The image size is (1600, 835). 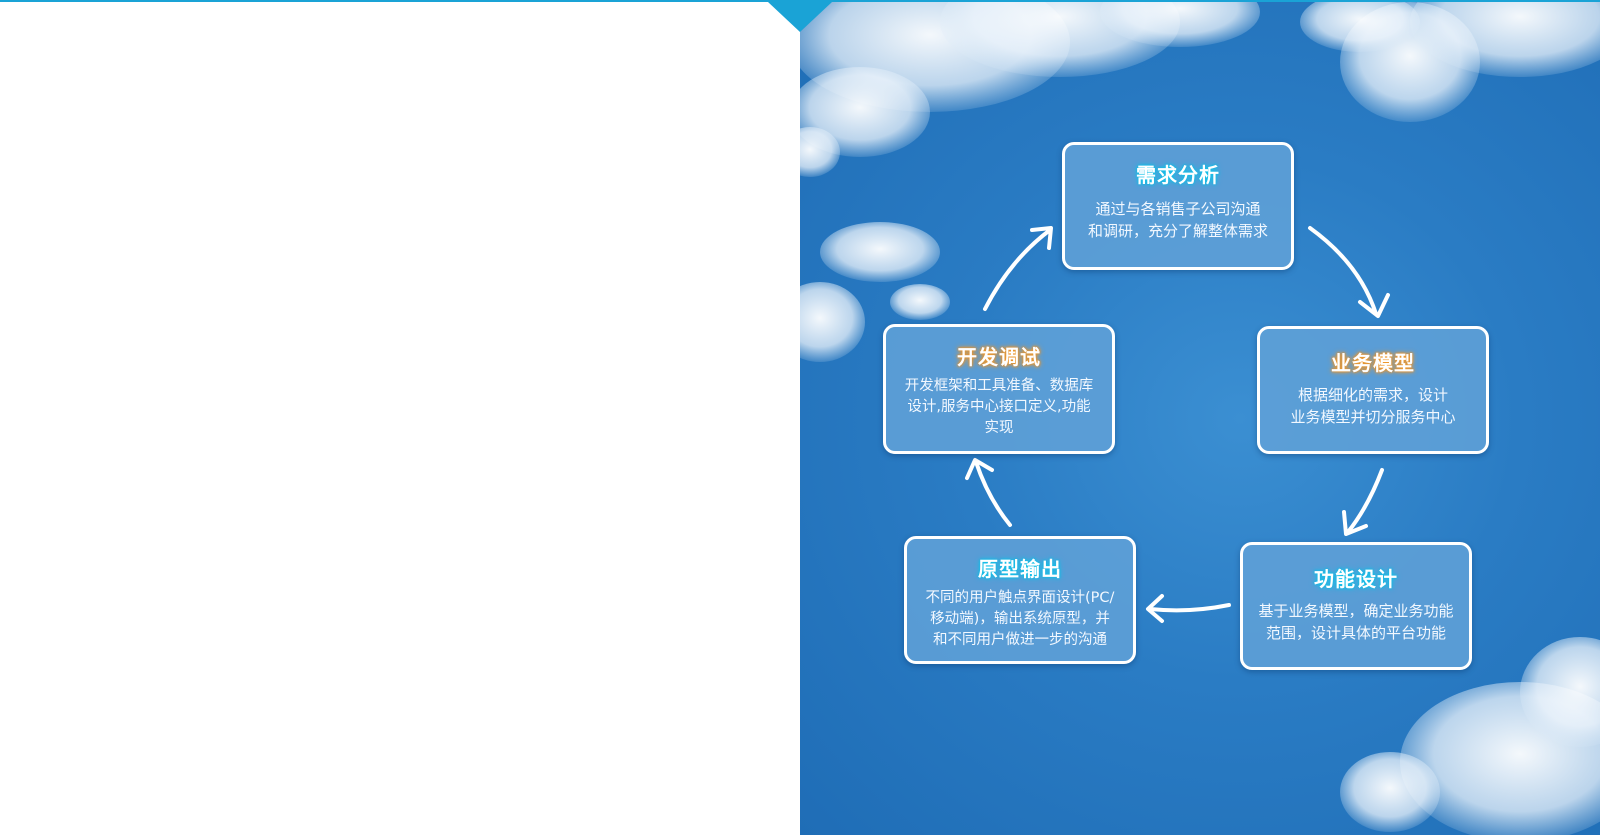 I want to click on notch-indicator, so click(x=800, y=17).